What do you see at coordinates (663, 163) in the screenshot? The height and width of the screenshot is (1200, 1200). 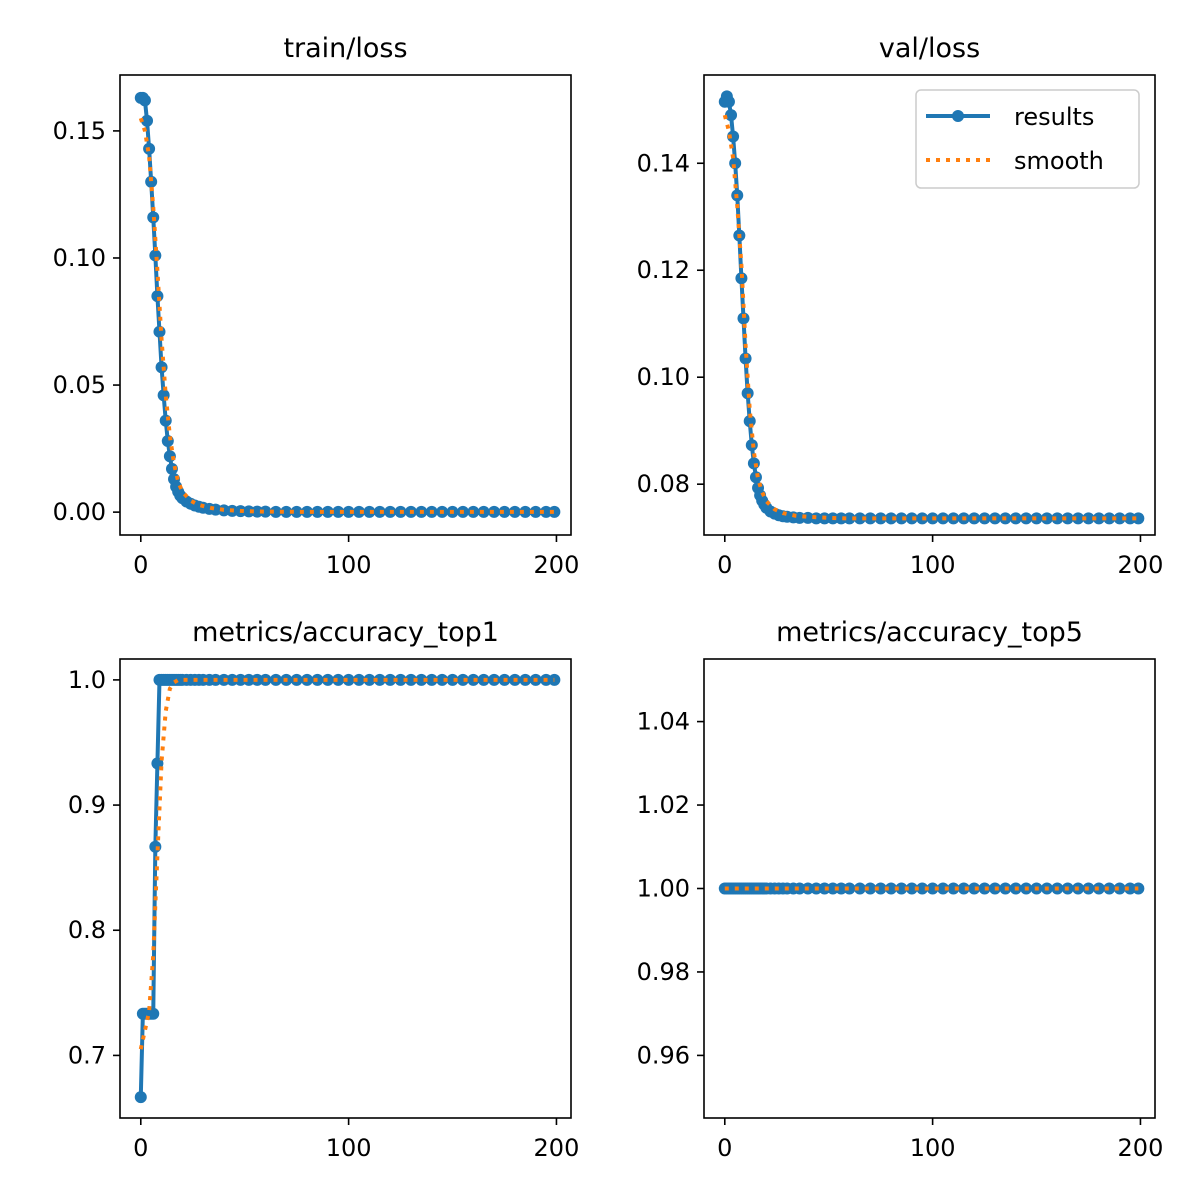 I see `y-tick-label: 0.14` at bounding box center [663, 163].